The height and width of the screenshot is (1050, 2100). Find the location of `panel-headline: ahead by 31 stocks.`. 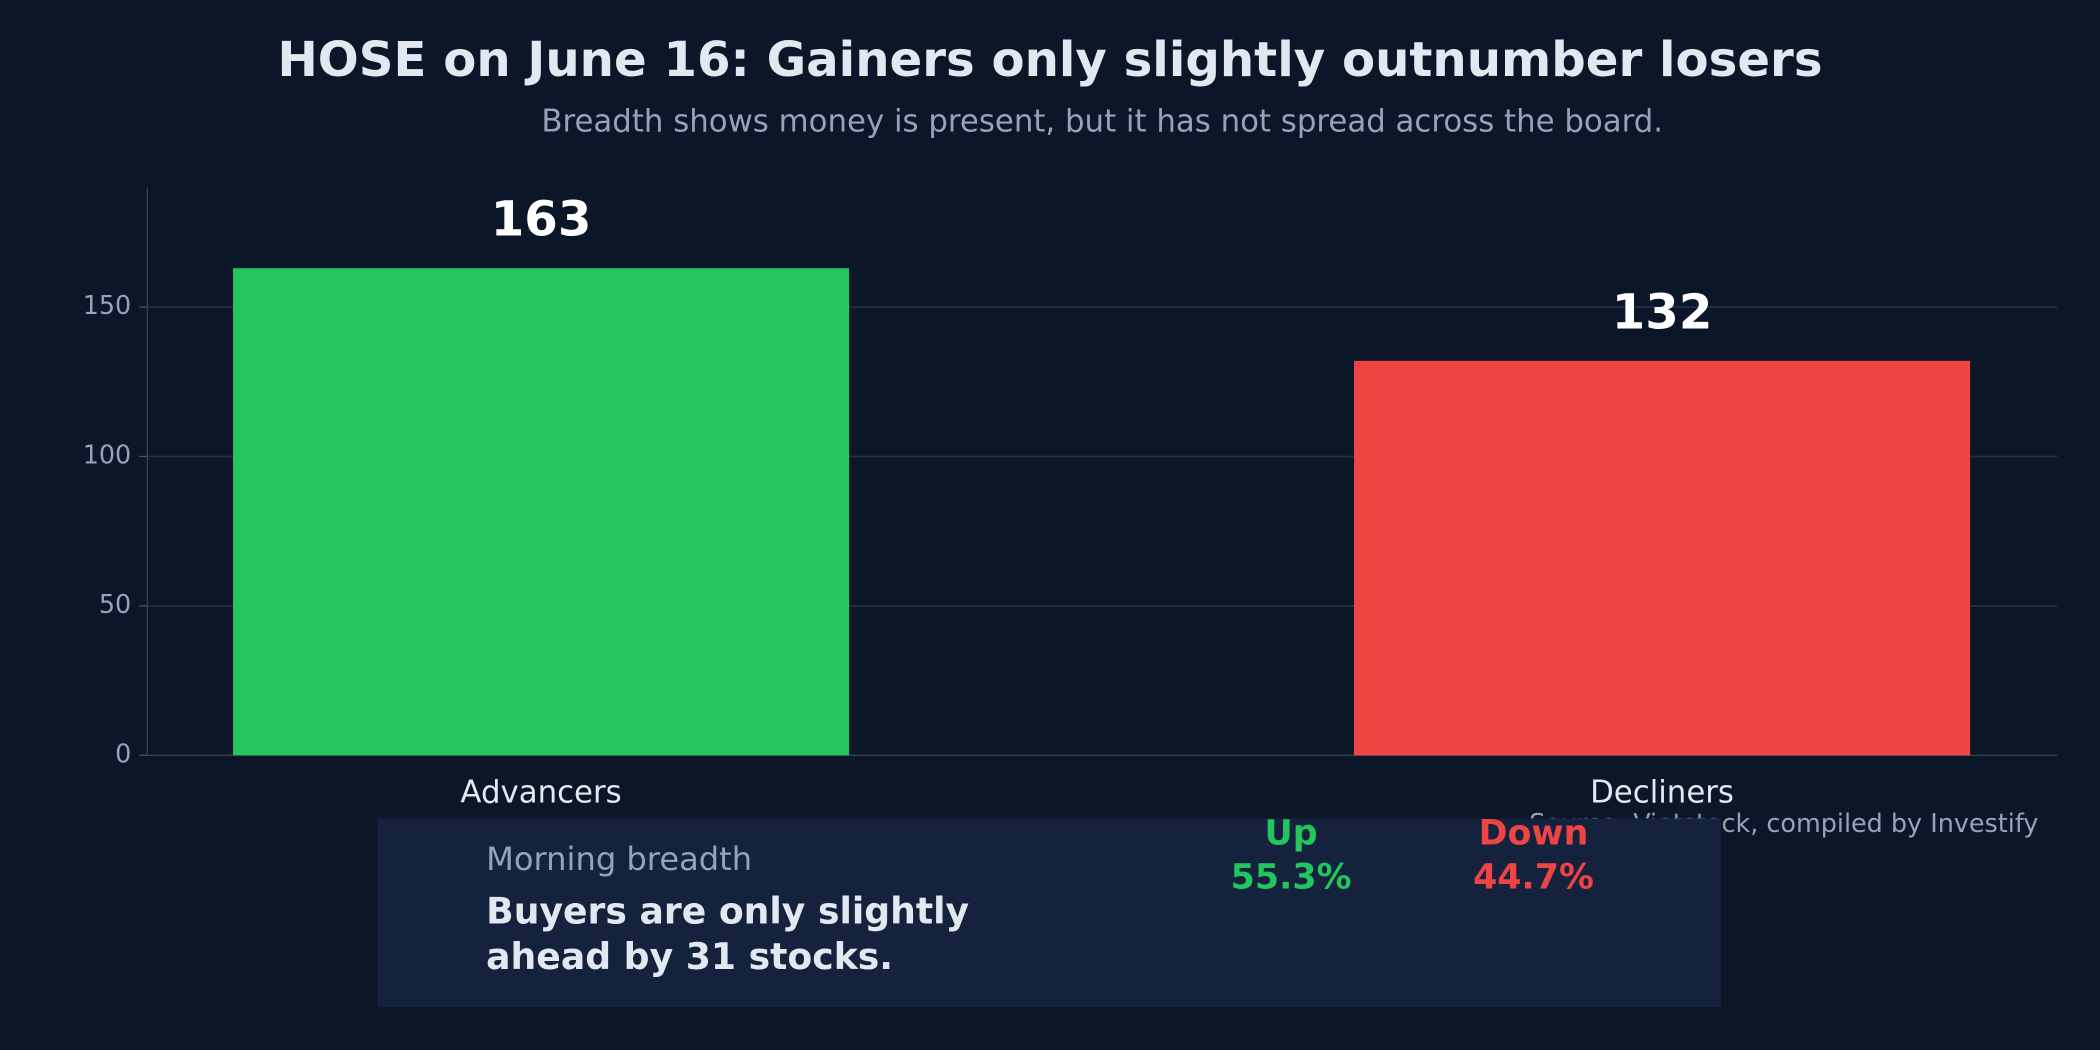

panel-headline: ahead by 31 stocks. is located at coordinates (689, 956).